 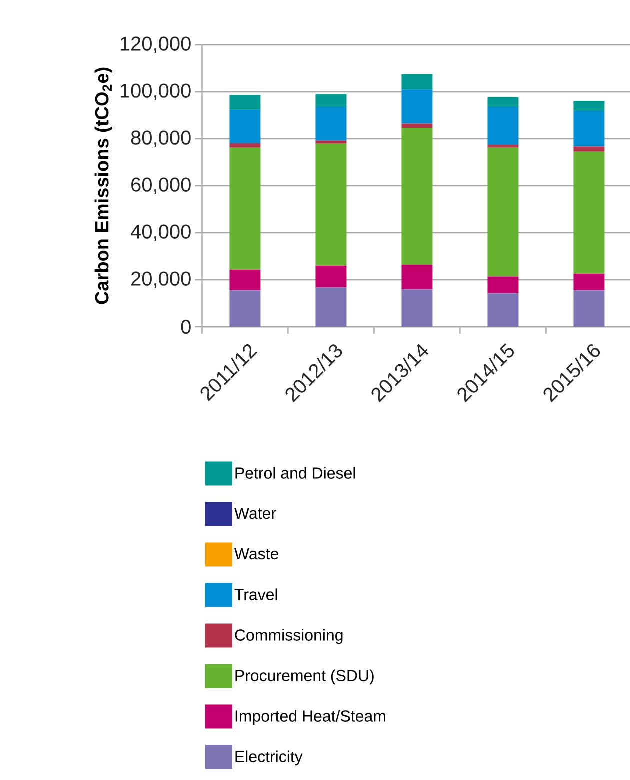 I want to click on legend-label: Water, so click(x=255, y=514).